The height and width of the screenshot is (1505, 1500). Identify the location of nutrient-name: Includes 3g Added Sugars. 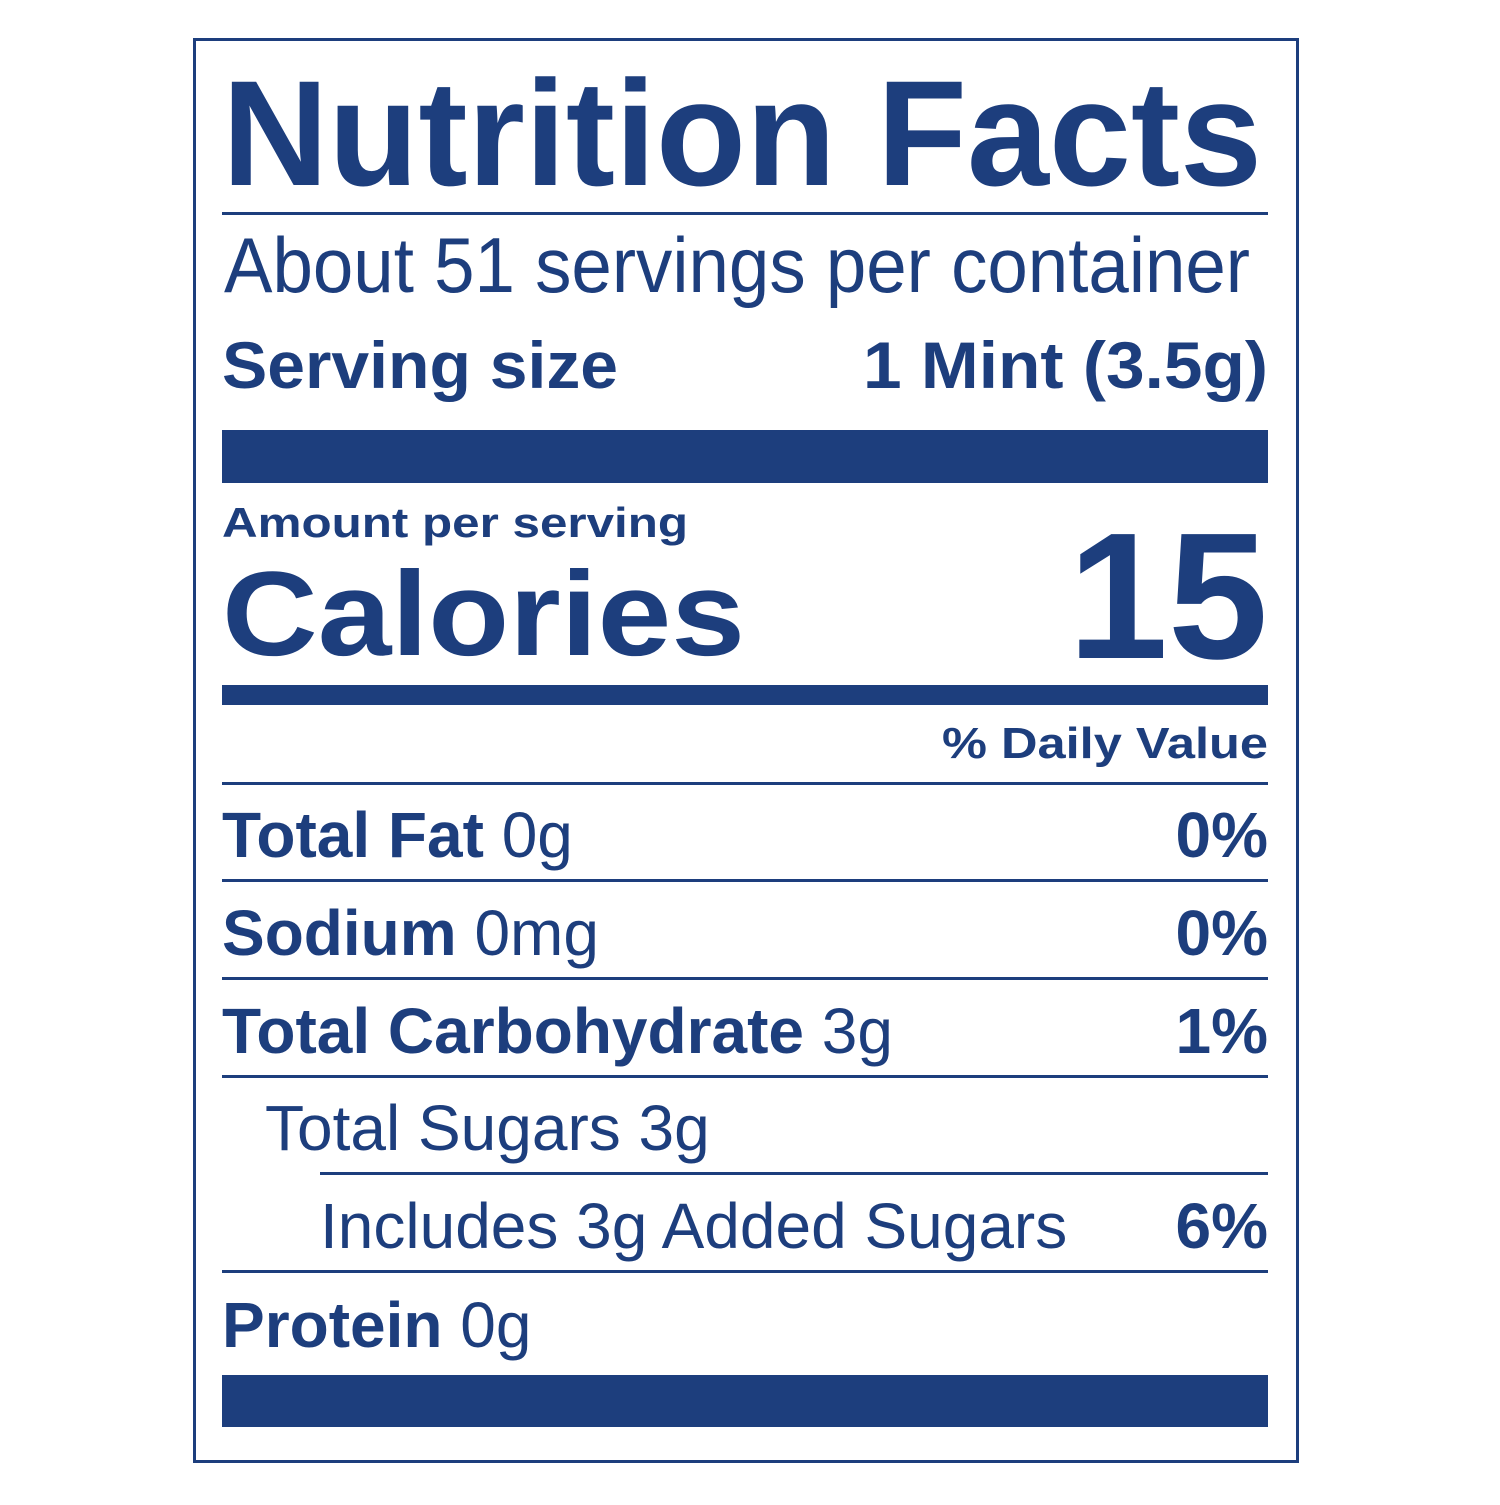
(693, 1226).